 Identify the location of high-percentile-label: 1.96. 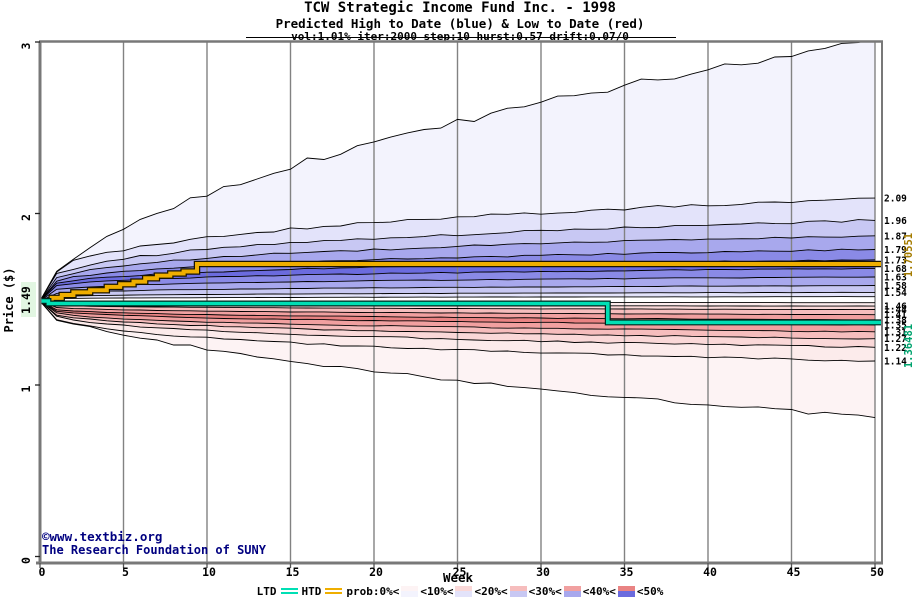
(895, 221).